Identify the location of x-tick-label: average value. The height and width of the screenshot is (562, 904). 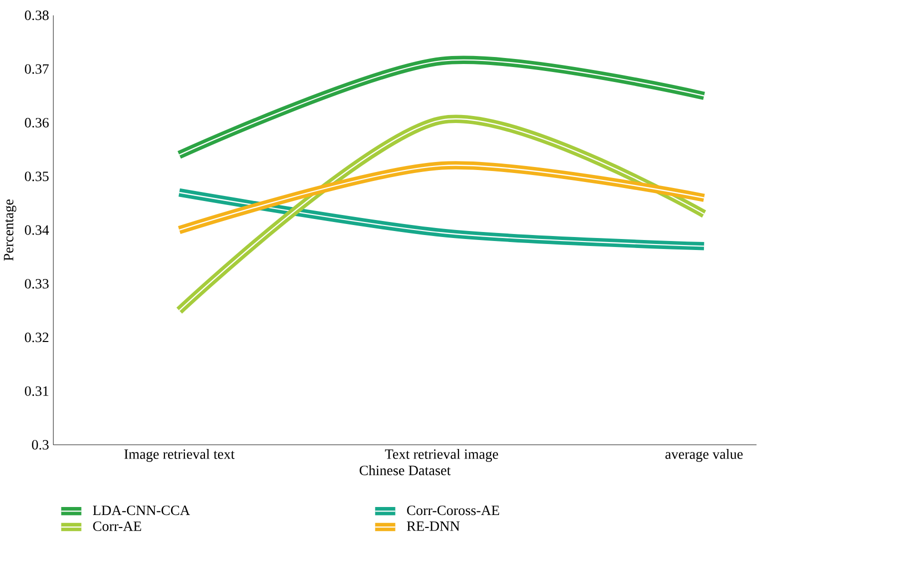
(704, 455).